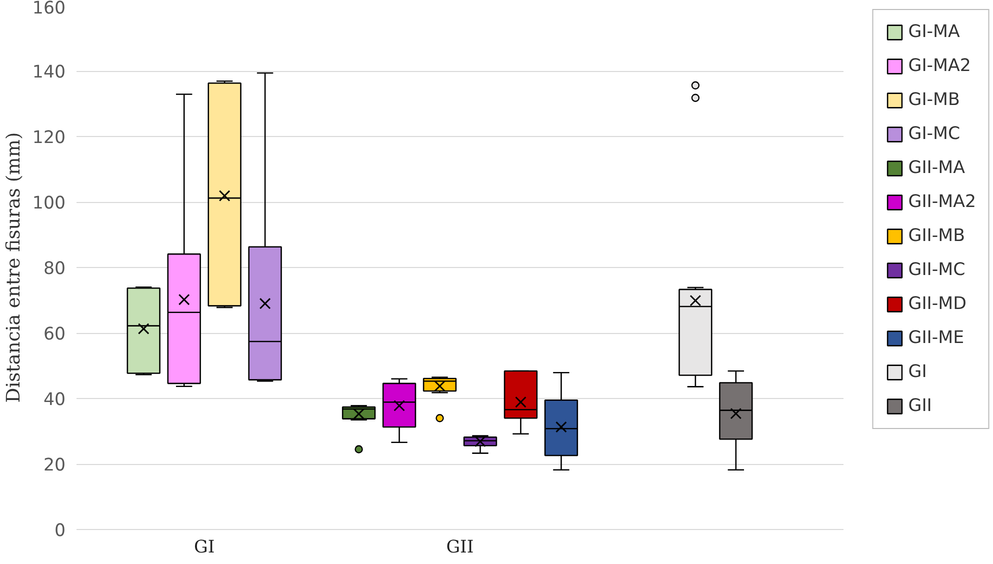 The image size is (993, 564). Describe the element at coordinates (937, 270) in the screenshot. I see `legend-label: GII-MC` at that location.